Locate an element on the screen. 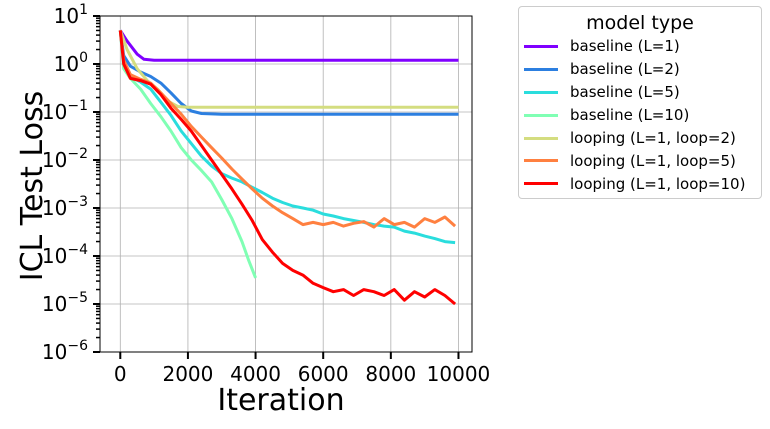  y-tick-exponent: −6 is located at coordinates (77, 346).